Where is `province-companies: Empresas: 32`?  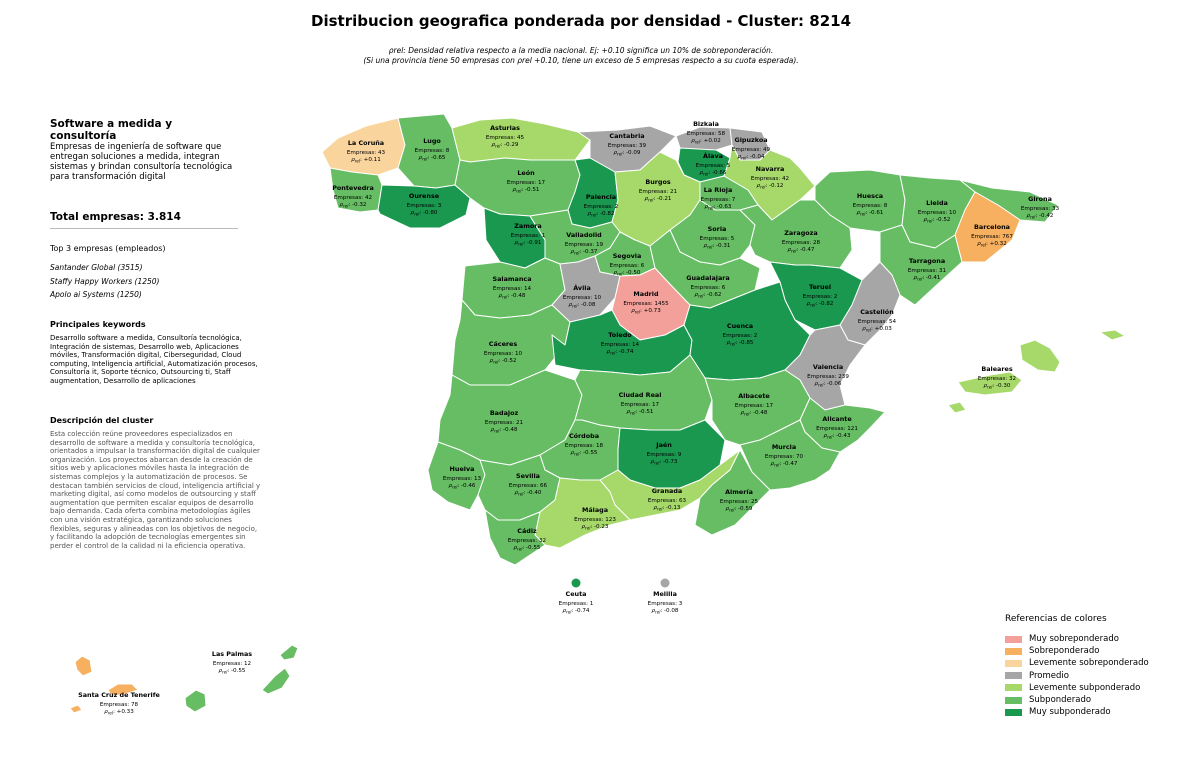 province-companies: Empresas: 32 is located at coordinates (527, 541).